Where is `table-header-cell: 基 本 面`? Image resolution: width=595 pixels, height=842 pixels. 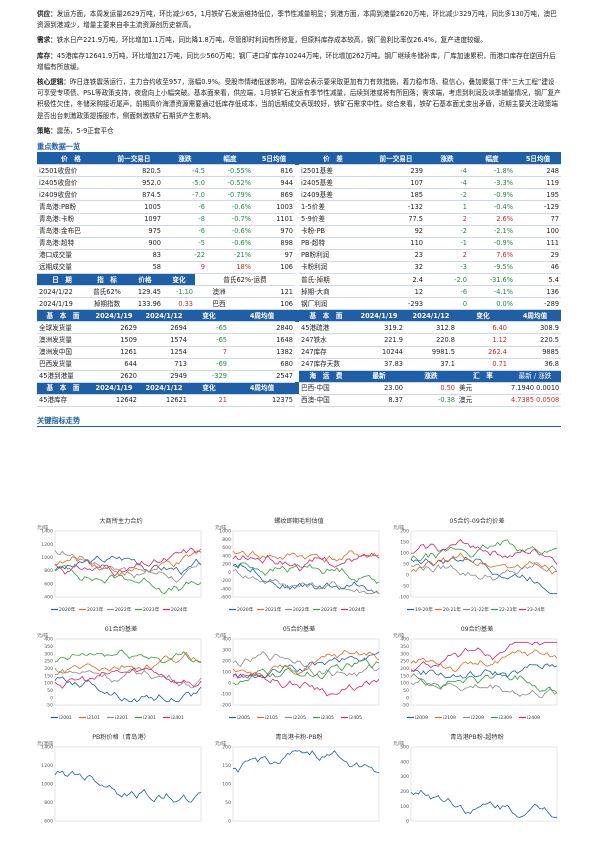
table-header-cell: 基 本 面 is located at coordinates (326, 316).